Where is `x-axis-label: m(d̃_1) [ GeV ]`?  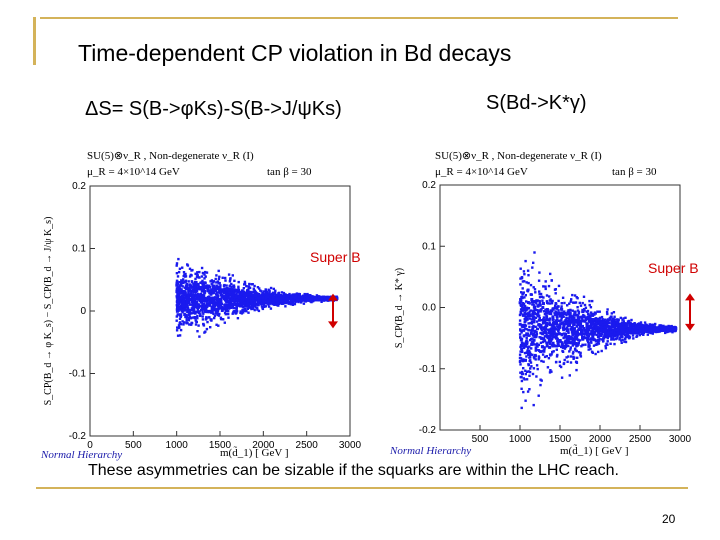 x-axis-label: m(d̃_1) [ GeV ] is located at coordinates (594, 450).